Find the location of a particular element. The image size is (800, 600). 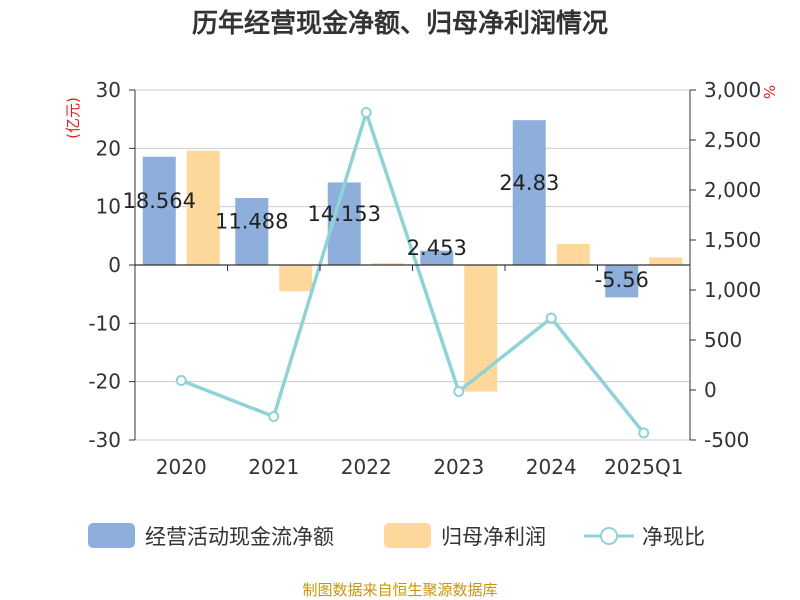

x-tick-label: 2022 is located at coordinates (366, 467).